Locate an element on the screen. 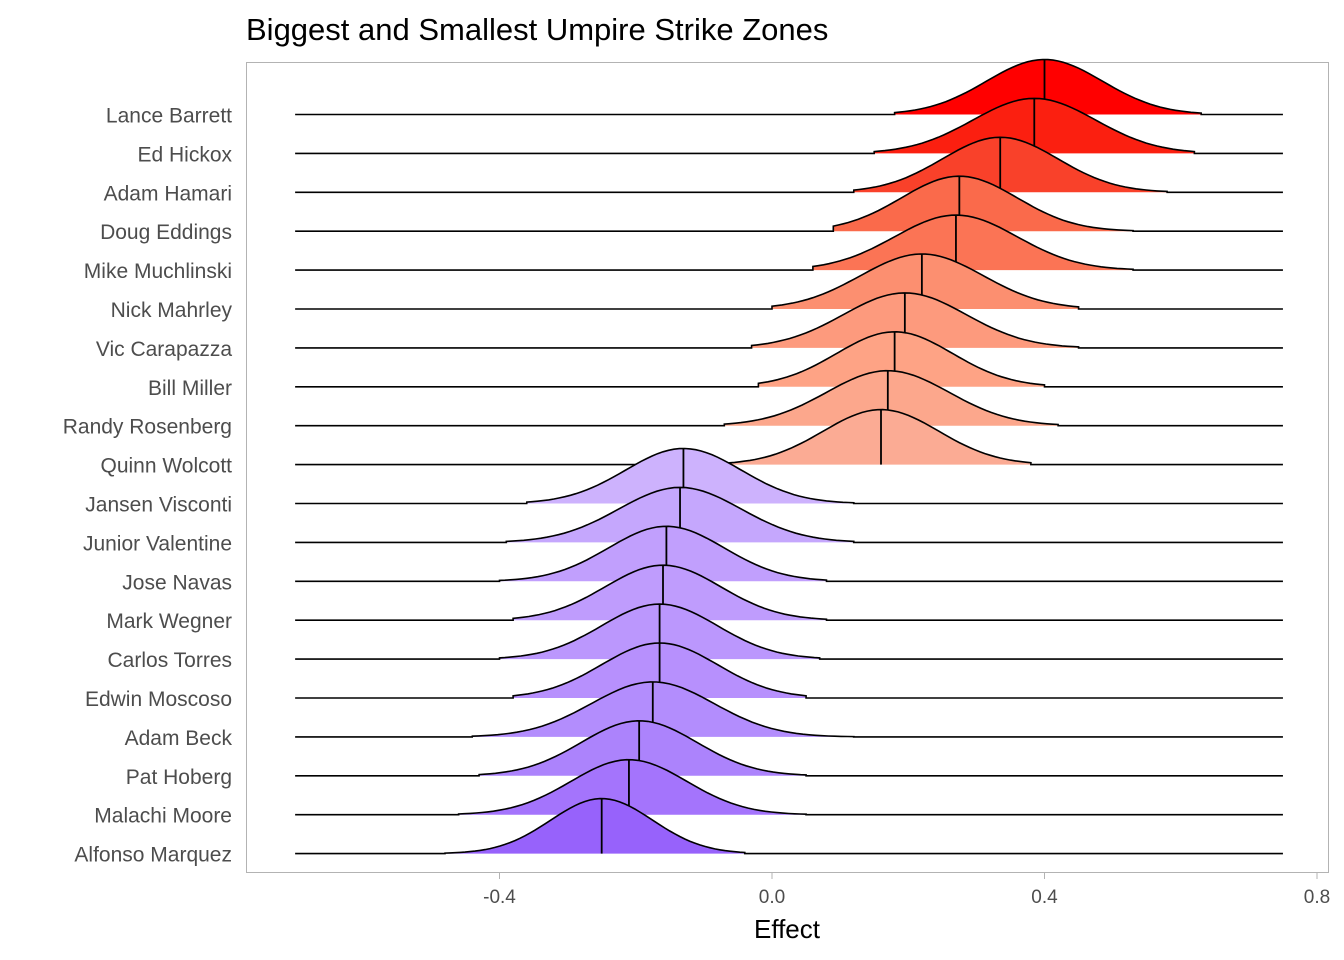 Image resolution: width=1344 pixels, height=960 pixels. y-tick-label: Bill Miller is located at coordinates (190, 388).